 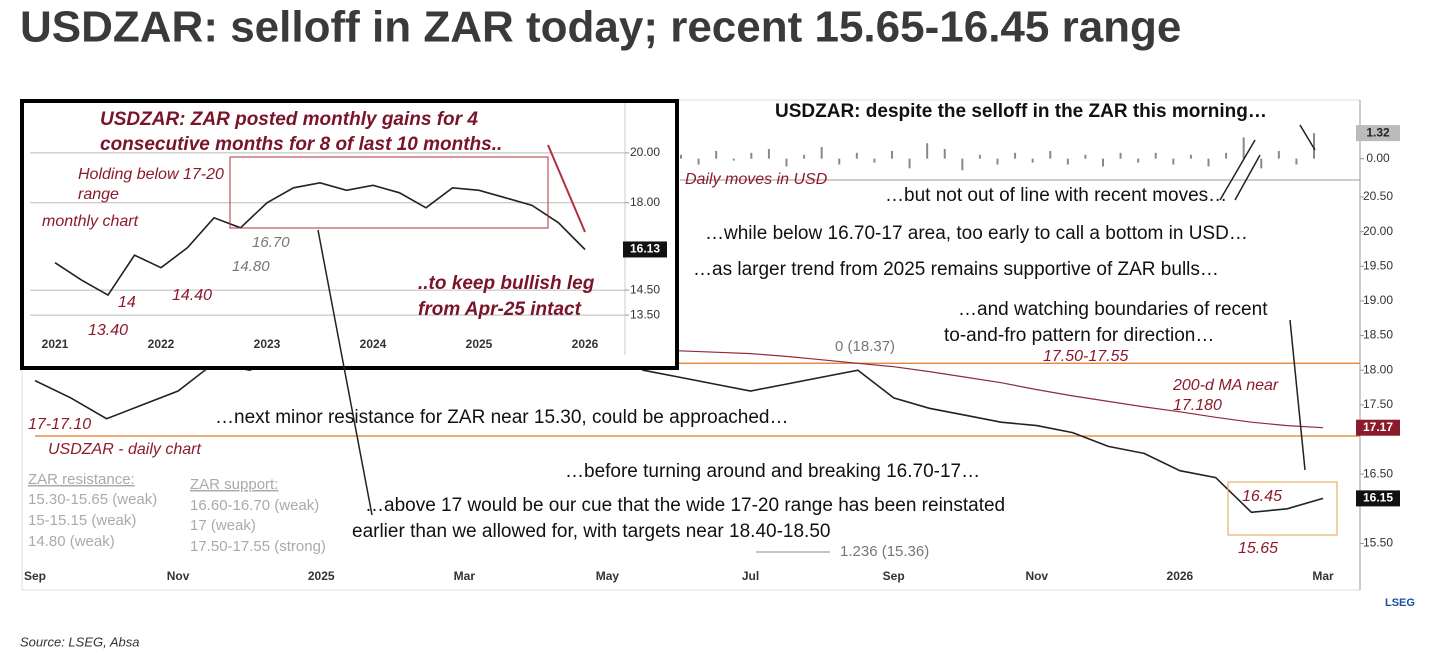 I want to click on price-tag-label: 16.15, so click(x=1378, y=498).